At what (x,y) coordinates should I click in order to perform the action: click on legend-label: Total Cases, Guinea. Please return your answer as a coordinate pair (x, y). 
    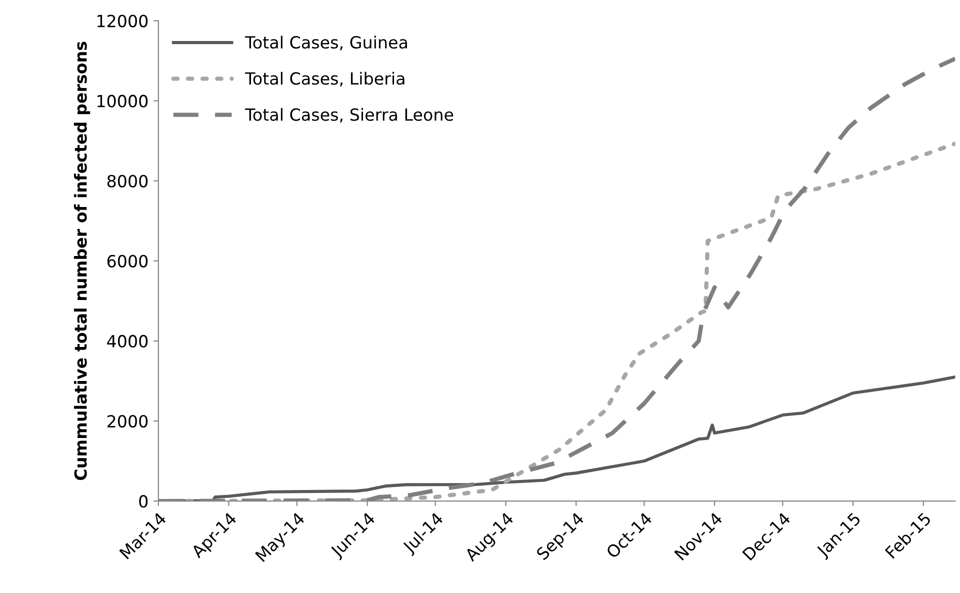
    Looking at the image, I should click on (326, 43).